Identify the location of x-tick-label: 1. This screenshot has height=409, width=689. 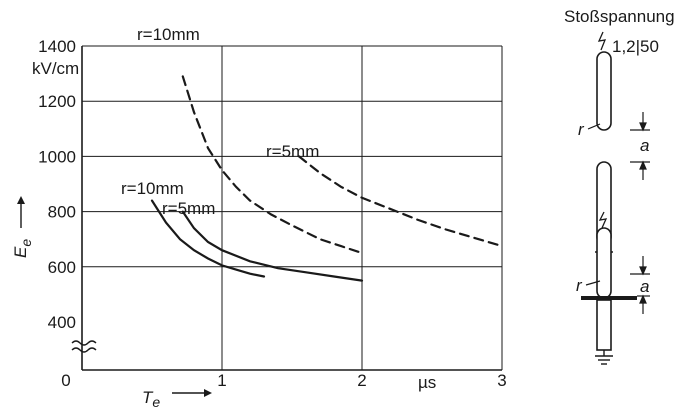
(221, 380).